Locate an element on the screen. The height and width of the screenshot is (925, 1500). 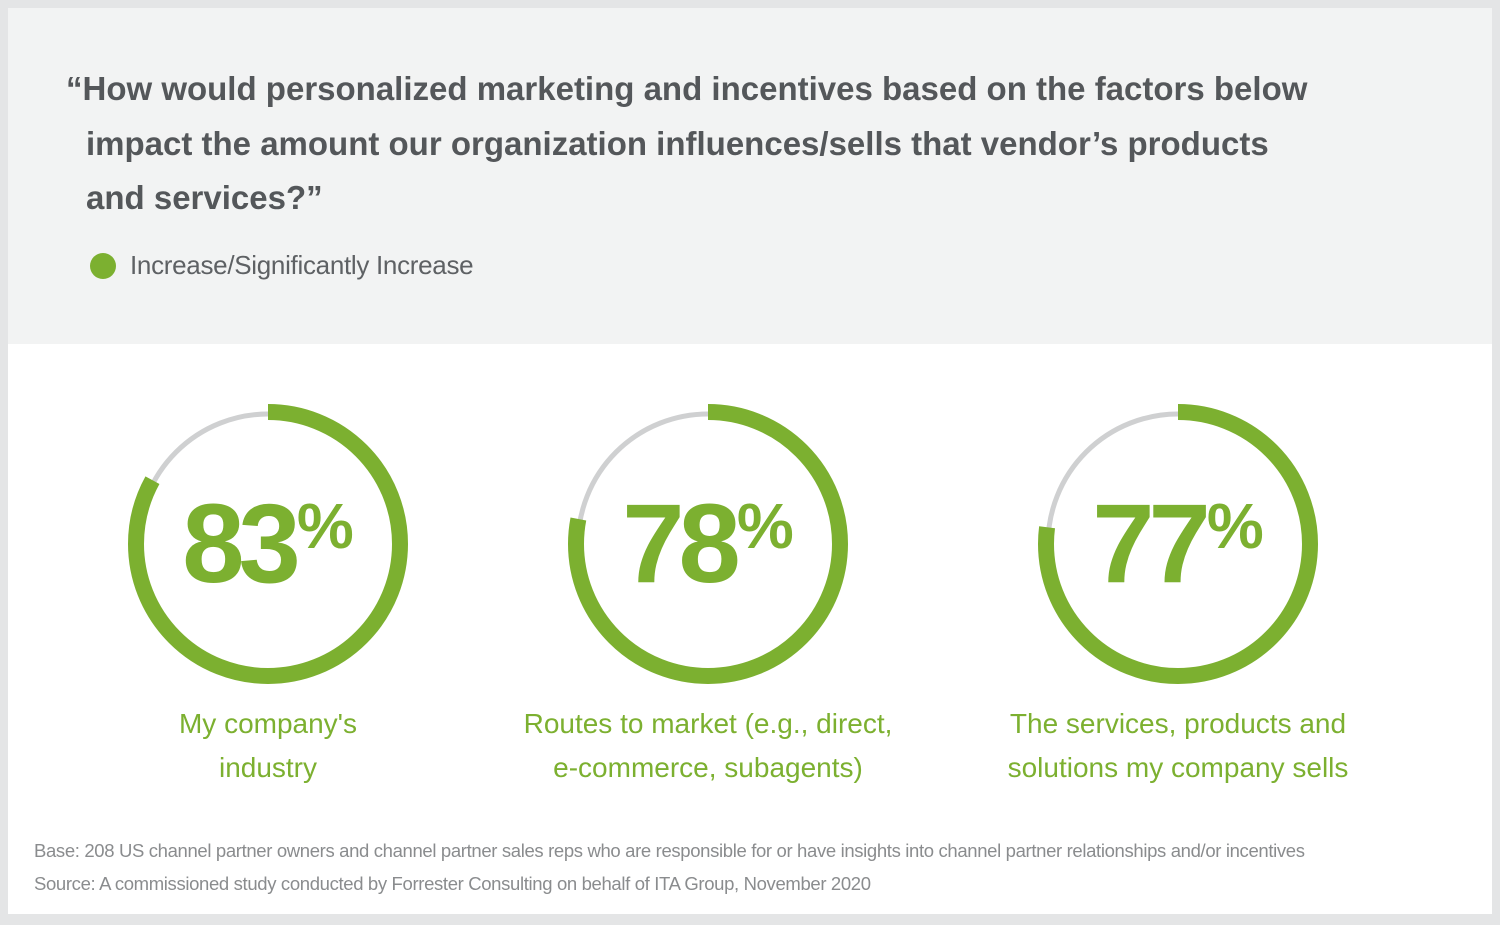
legend-dot-icon is located at coordinates (103, 265).